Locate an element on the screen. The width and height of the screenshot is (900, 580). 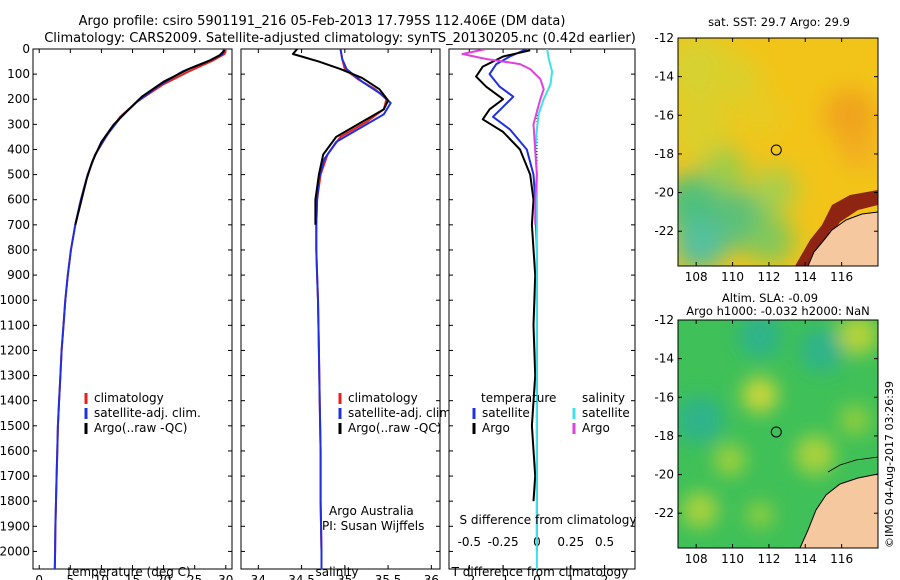
x-tick-label: -2 is located at coordinates (469, 576).